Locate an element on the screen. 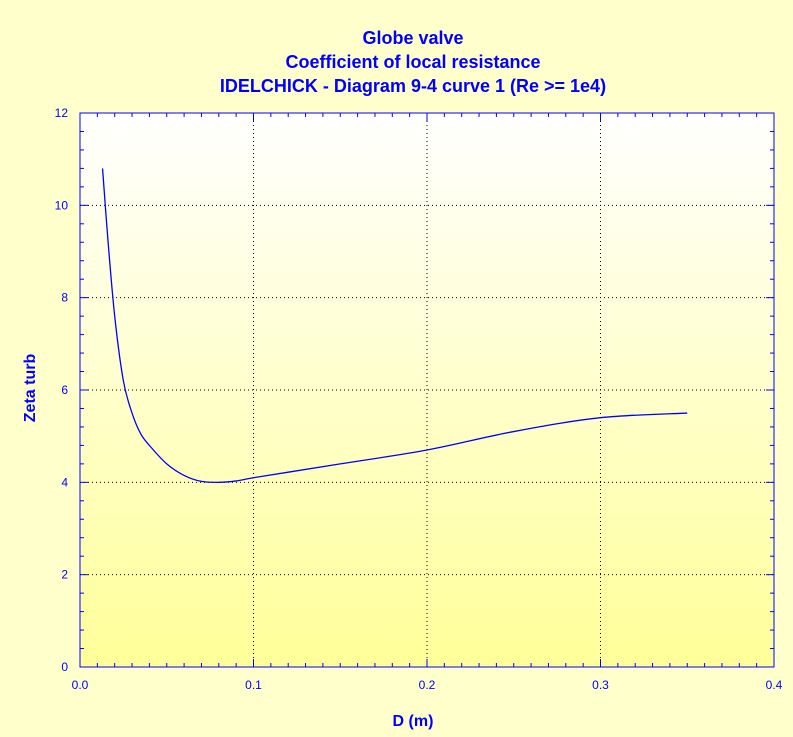 The image size is (793, 737). chart-title-line-1: Globe valve is located at coordinates (412, 38).